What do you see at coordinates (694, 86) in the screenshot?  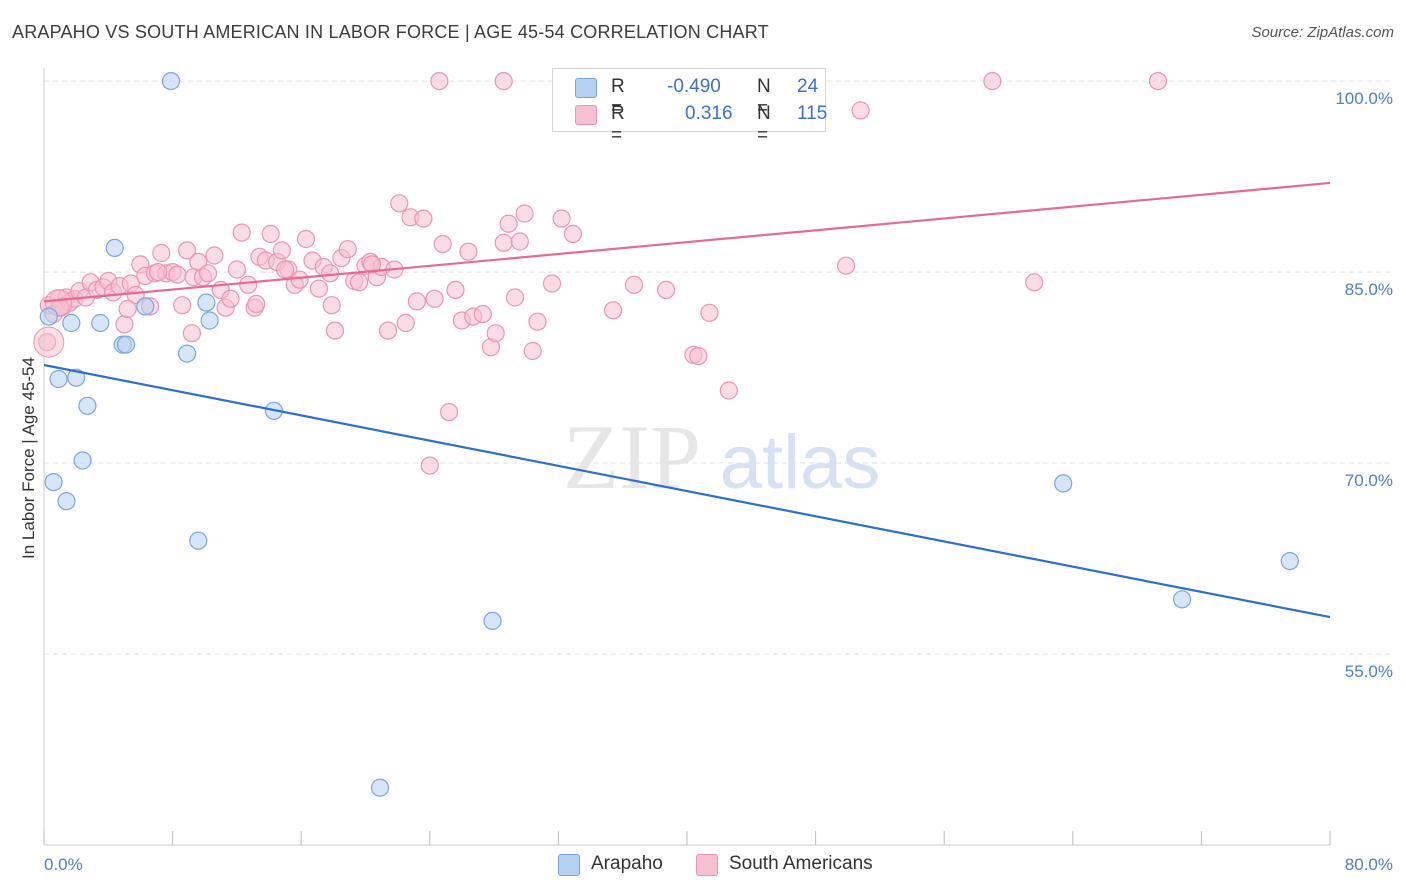 I see `r-value: -0.490` at bounding box center [694, 86].